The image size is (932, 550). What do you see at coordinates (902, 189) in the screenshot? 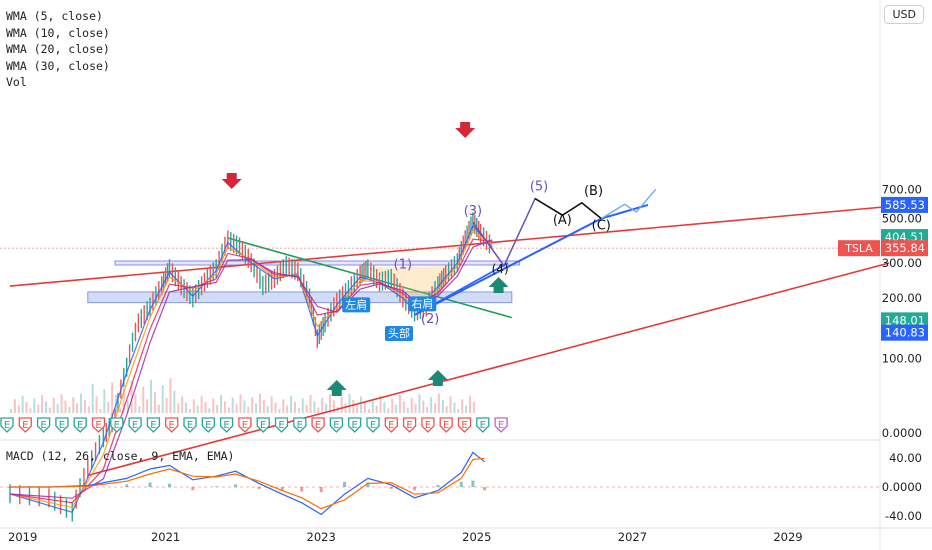
I see `y-tick-label: 700.00` at bounding box center [902, 189].